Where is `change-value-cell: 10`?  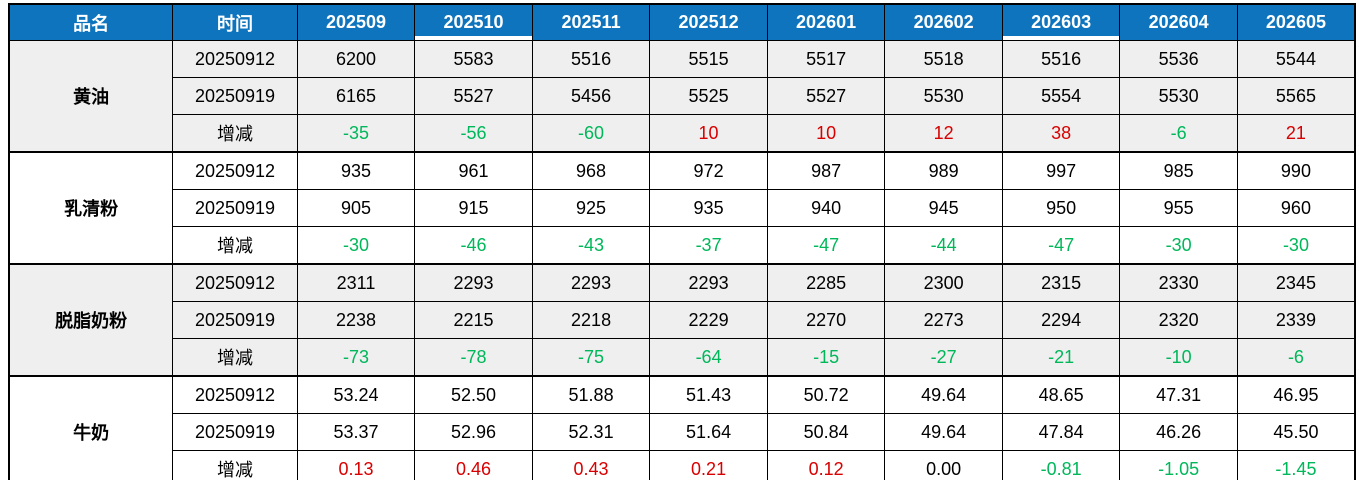
change-value-cell: 10 is located at coordinates (826, 133).